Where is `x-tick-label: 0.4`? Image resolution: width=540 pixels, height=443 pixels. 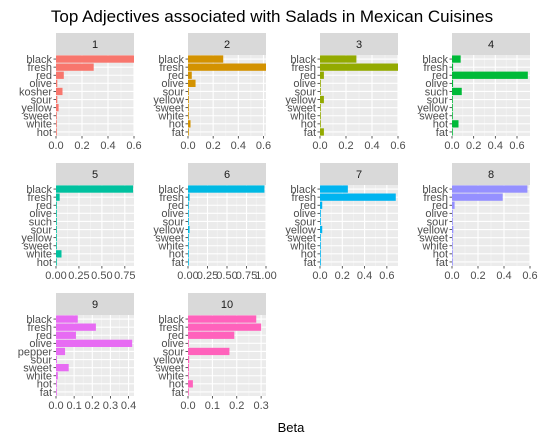 x-tick-label: 0.4 is located at coordinates (503, 276).